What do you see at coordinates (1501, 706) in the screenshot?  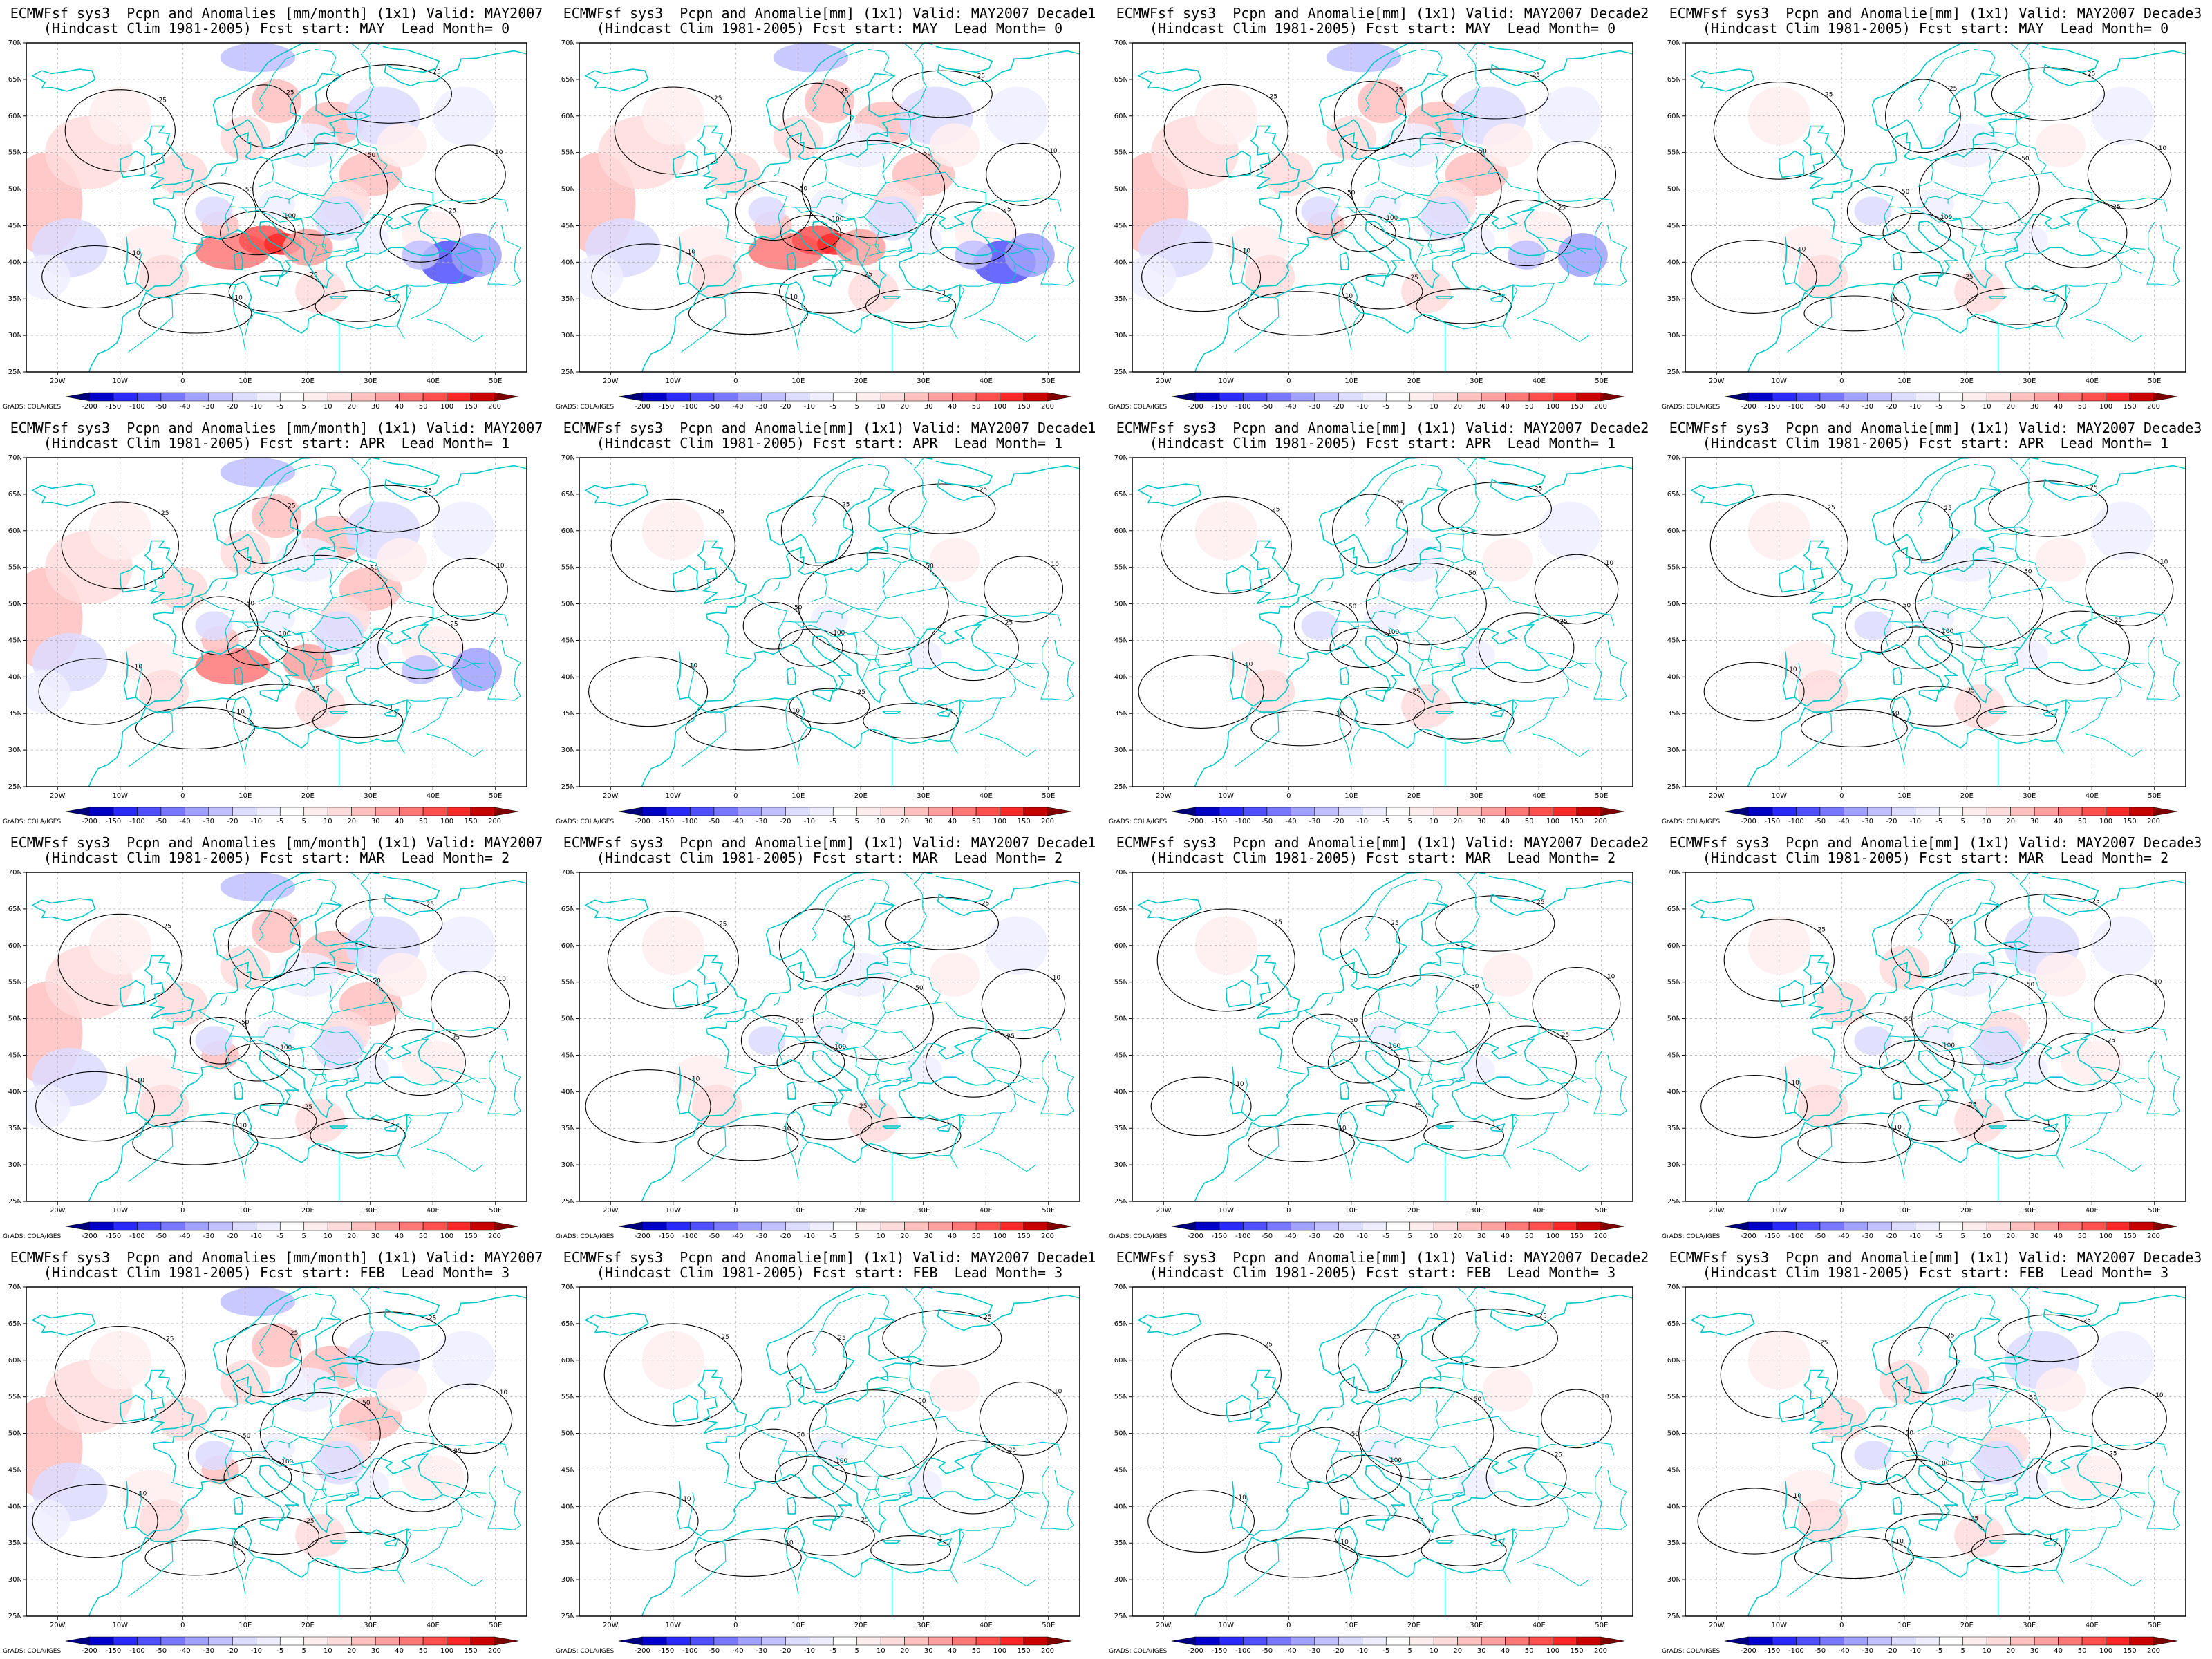 I see `contour-label: 1` at bounding box center [1501, 706].